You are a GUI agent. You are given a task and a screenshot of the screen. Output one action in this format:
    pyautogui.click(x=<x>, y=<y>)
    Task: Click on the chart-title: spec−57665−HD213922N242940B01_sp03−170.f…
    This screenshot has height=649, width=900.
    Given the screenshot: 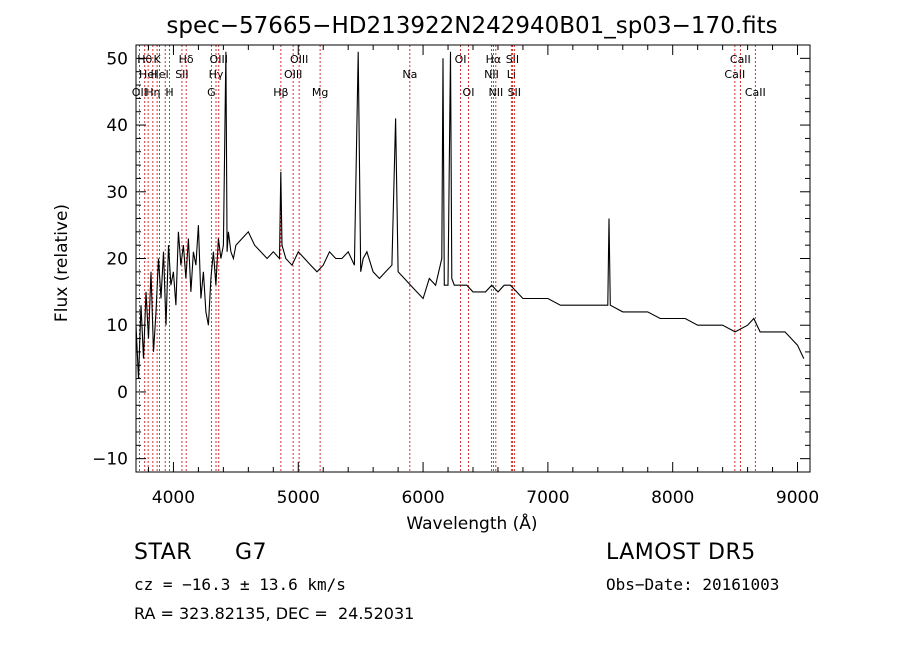 What is the action you would take?
    pyautogui.click(x=471, y=26)
    